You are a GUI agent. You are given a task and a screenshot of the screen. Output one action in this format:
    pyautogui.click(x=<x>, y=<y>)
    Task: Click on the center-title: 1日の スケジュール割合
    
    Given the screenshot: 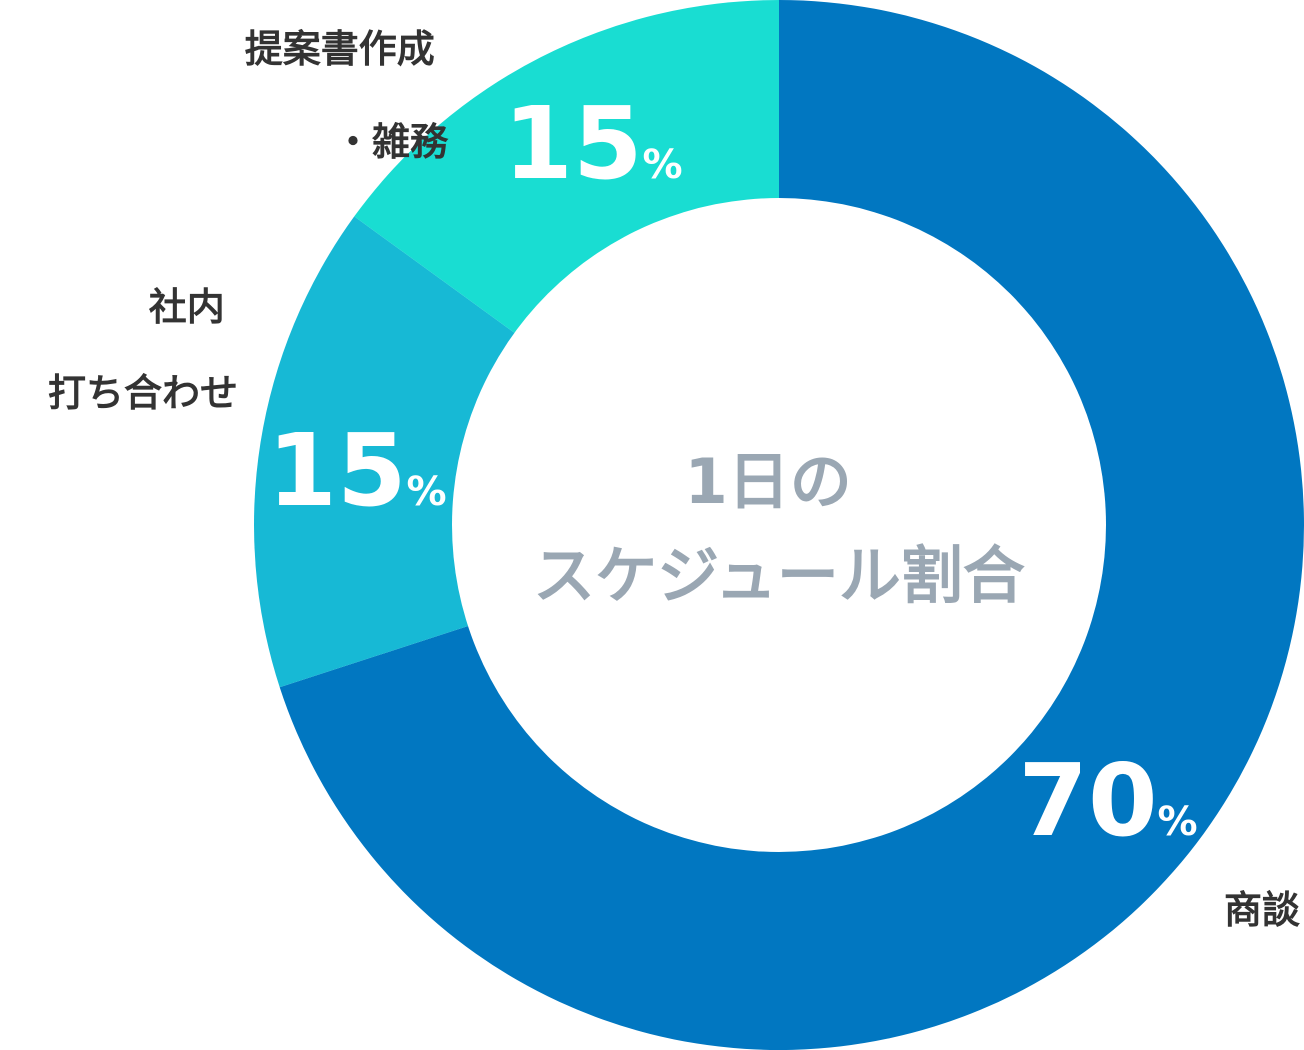 What is the action you would take?
    pyautogui.click(x=779, y=528)
    